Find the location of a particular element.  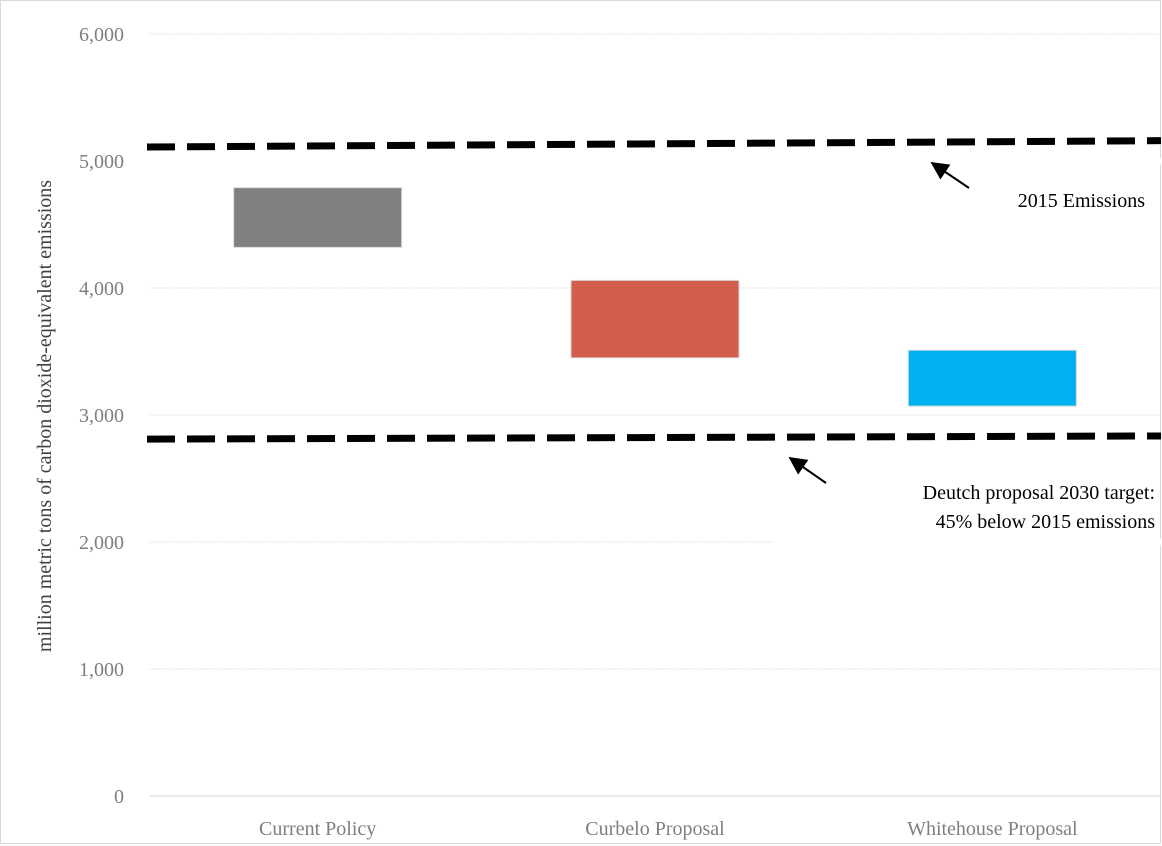

y-tick-label: 6,000 is located at coordinates (101, 35).